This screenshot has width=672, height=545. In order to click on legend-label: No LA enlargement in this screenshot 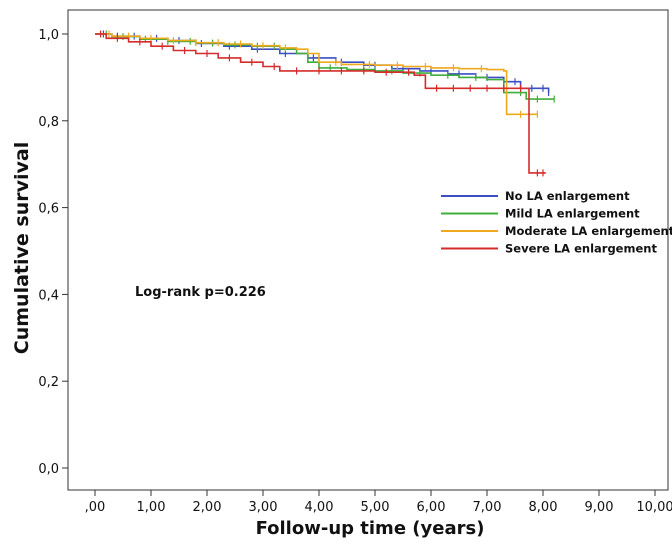, I will do `click(567, 196)`.